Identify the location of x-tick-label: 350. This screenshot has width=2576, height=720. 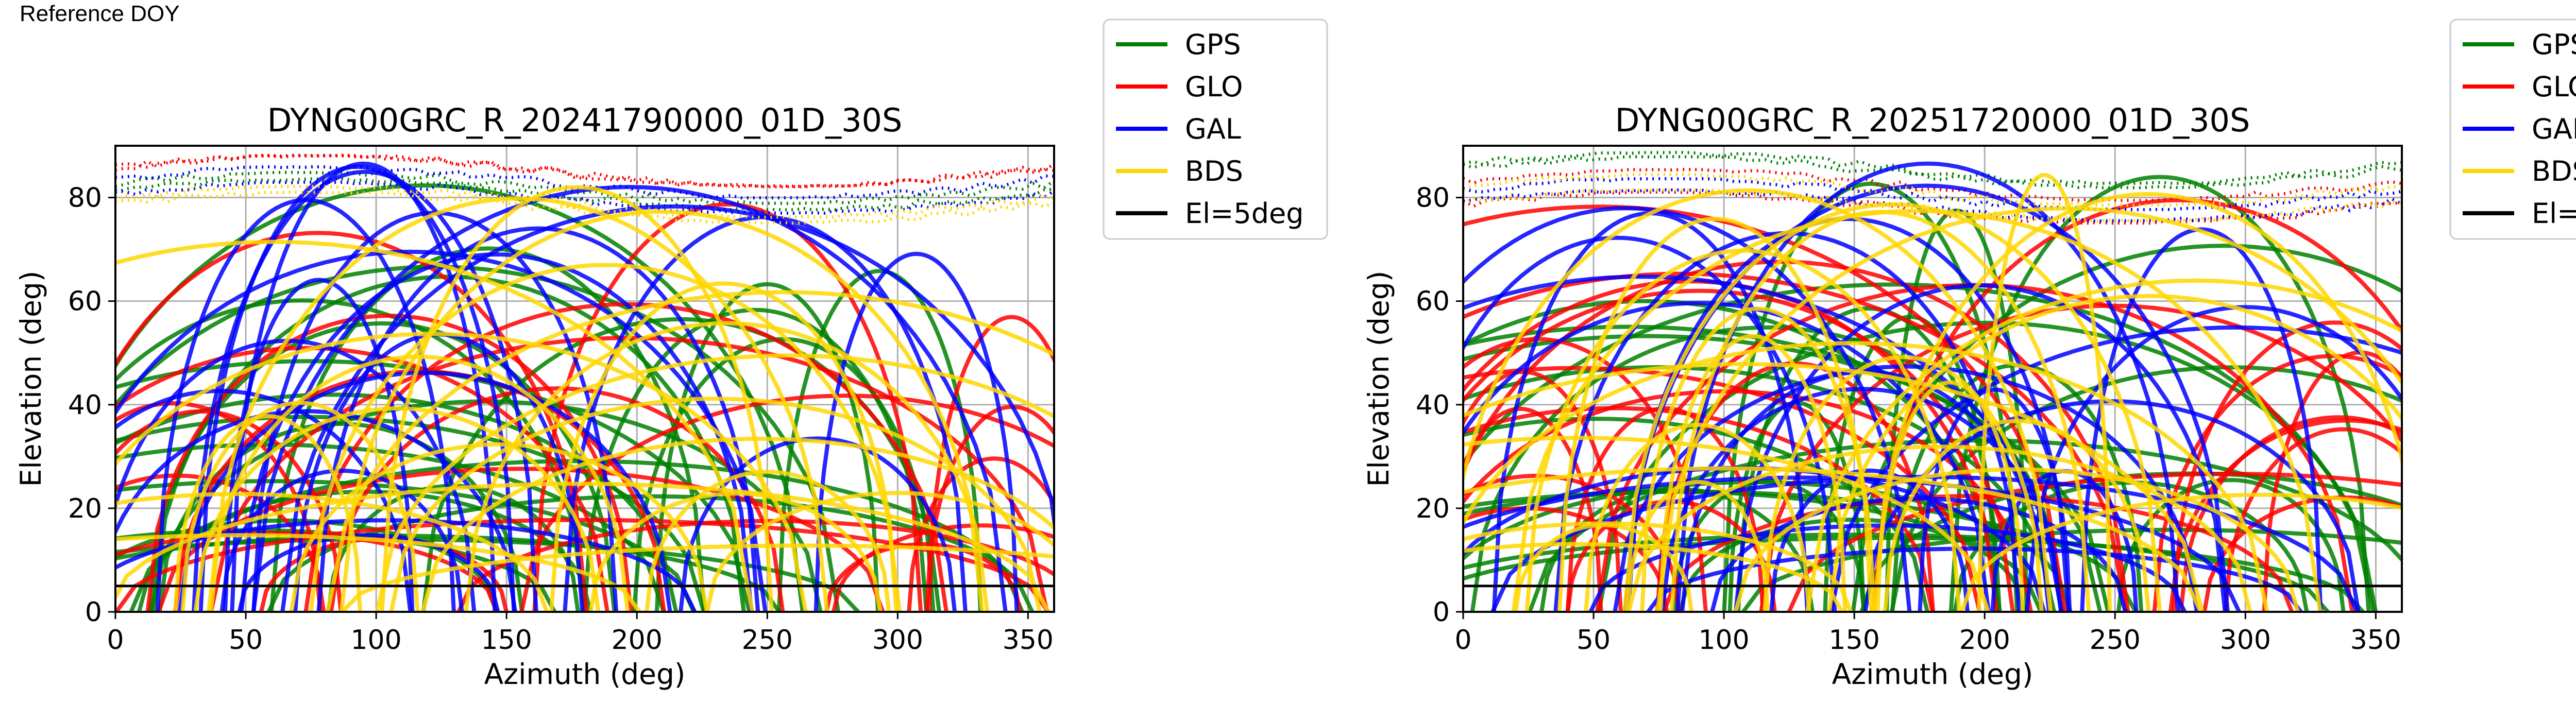
(2375, 640).